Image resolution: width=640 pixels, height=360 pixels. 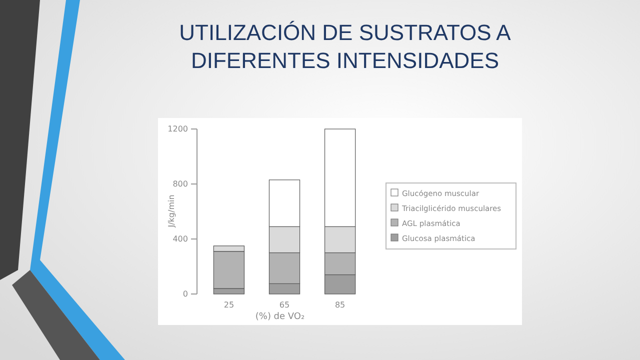 I want to click on x-tick-label: 65, so click(x=284, y=305).